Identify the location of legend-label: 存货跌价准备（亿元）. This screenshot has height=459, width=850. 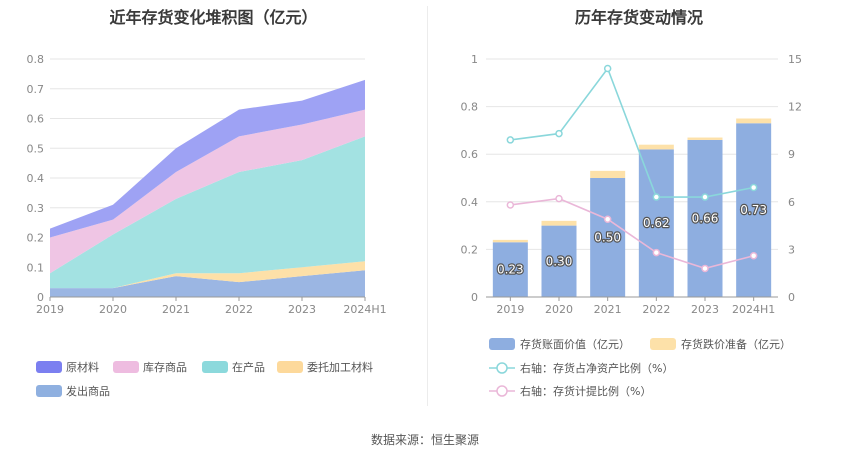
(736, 344).